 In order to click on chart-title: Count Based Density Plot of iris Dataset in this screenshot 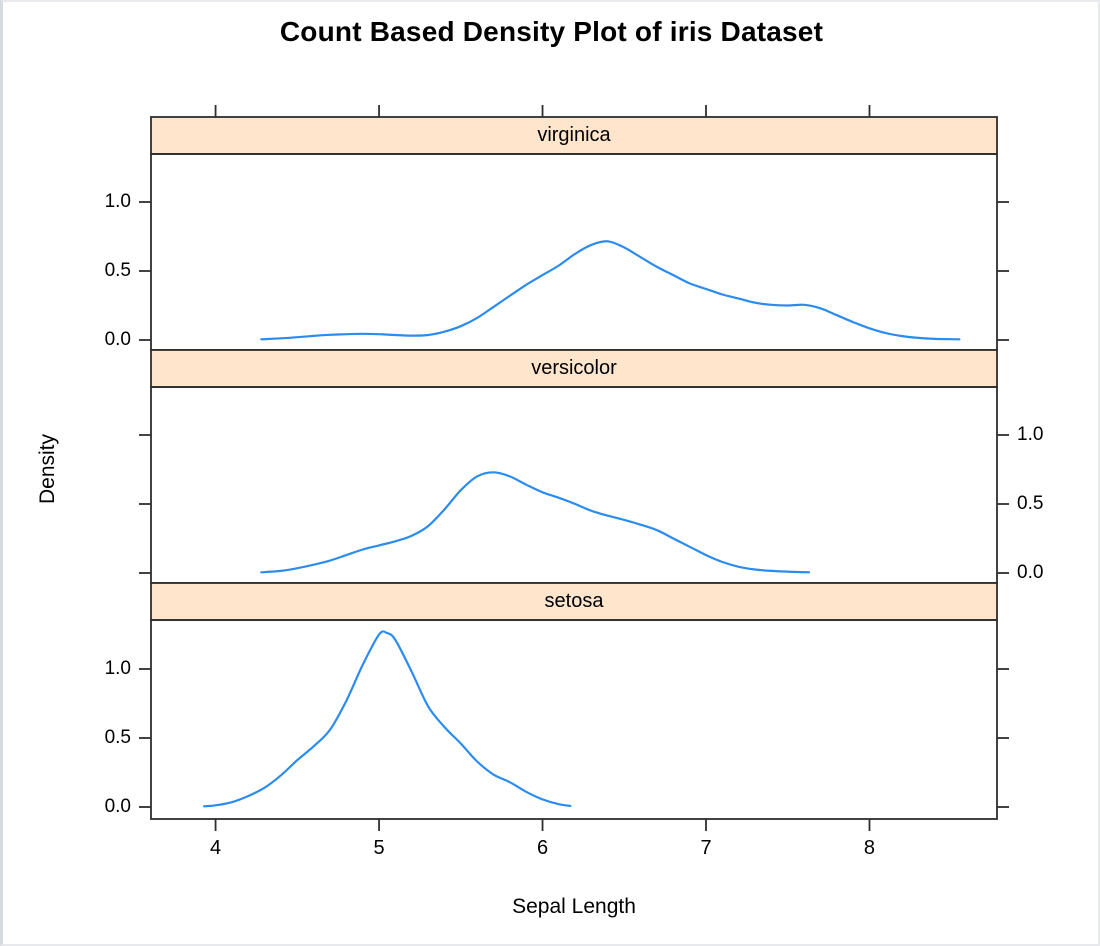, I will do `click(551, 31)`.